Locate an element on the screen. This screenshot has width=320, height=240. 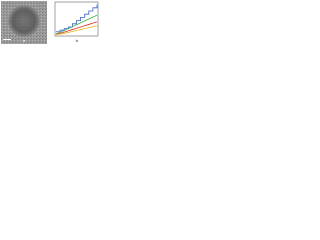
tem-image is located at coordinates (24, 22).